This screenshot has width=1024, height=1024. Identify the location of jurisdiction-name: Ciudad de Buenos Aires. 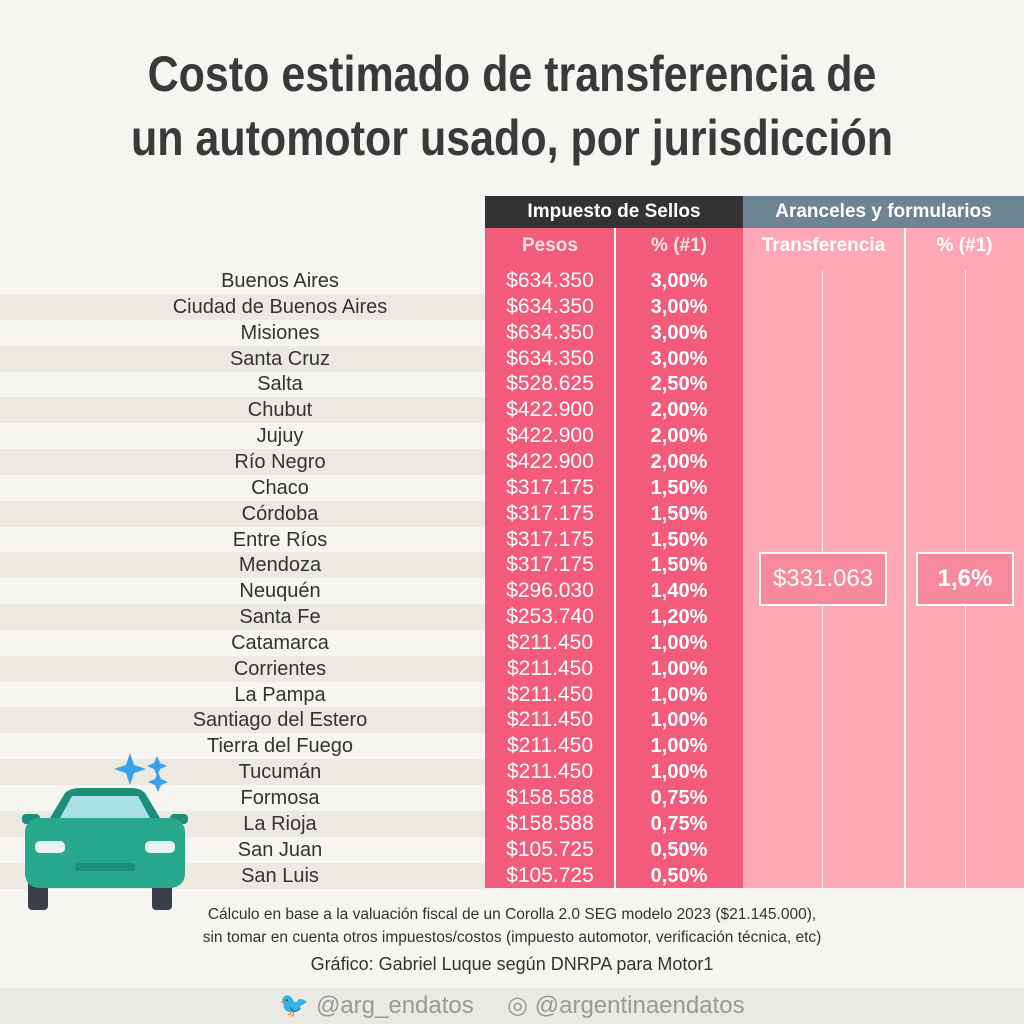
(280, 306).